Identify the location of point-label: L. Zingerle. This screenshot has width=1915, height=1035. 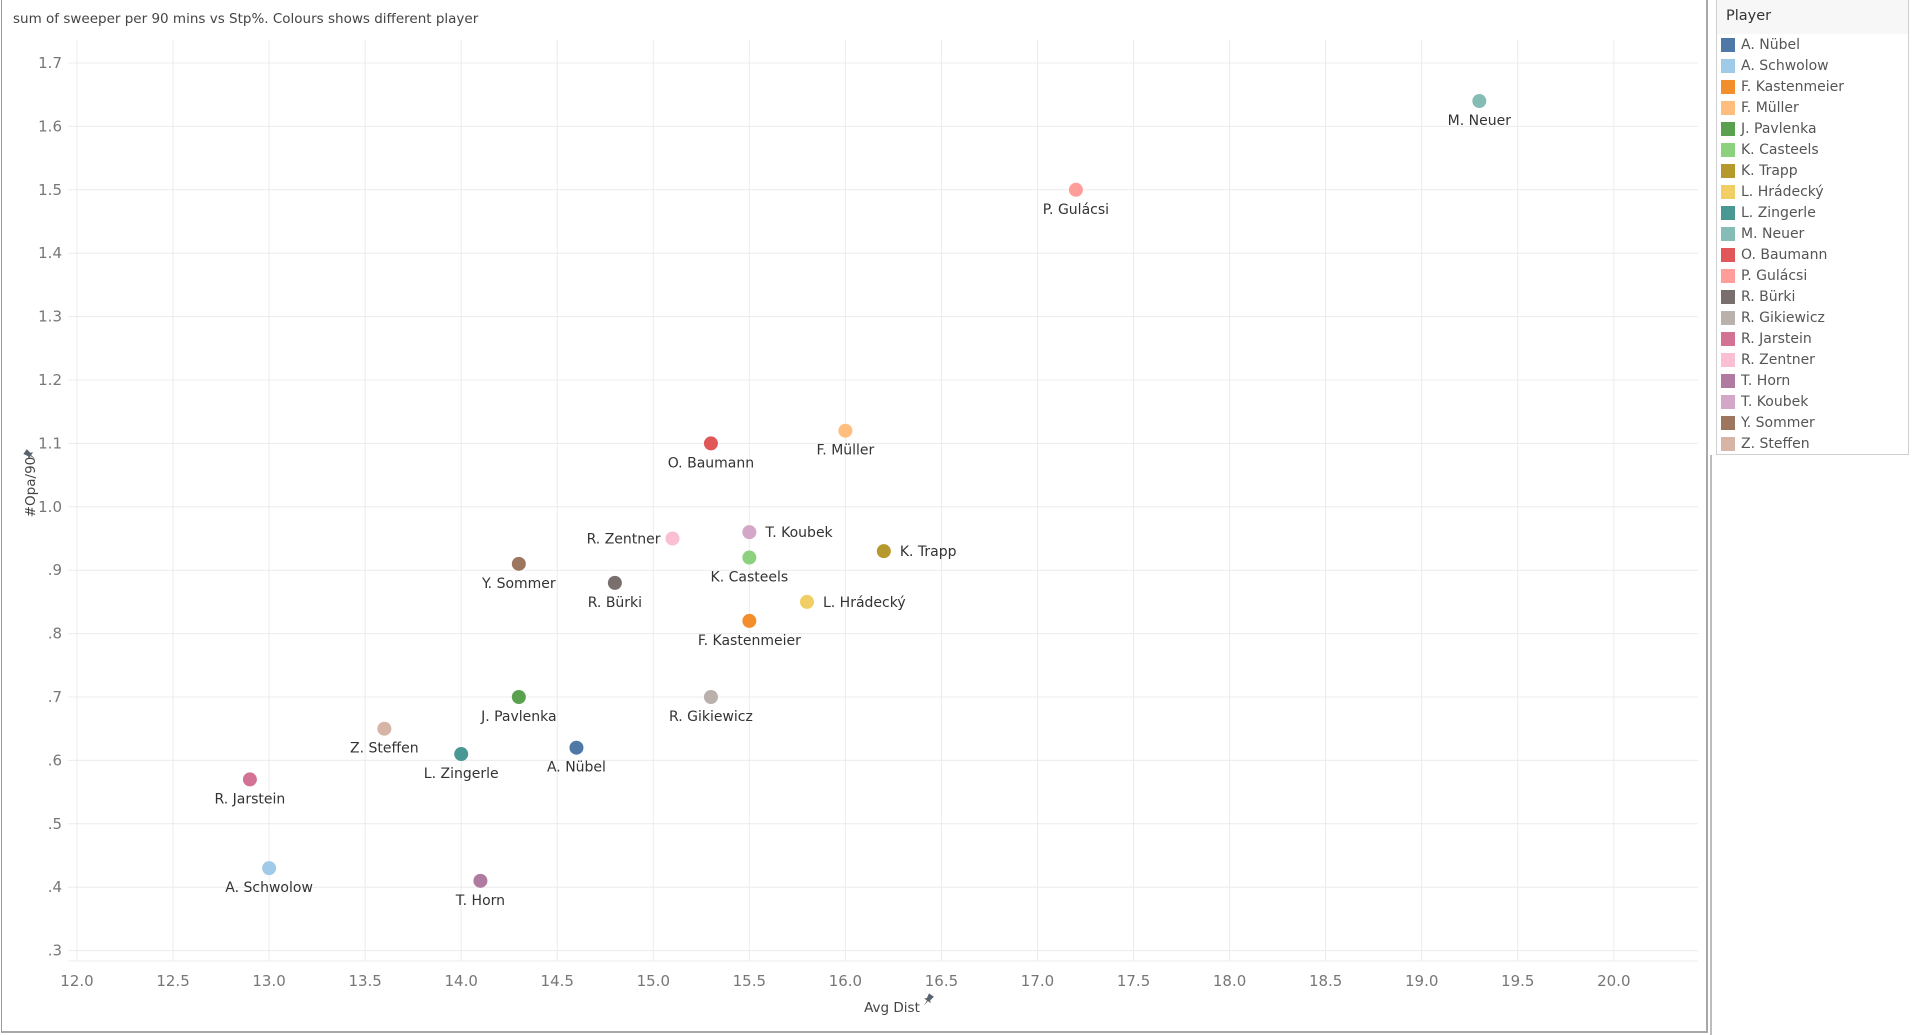
(461, 774).